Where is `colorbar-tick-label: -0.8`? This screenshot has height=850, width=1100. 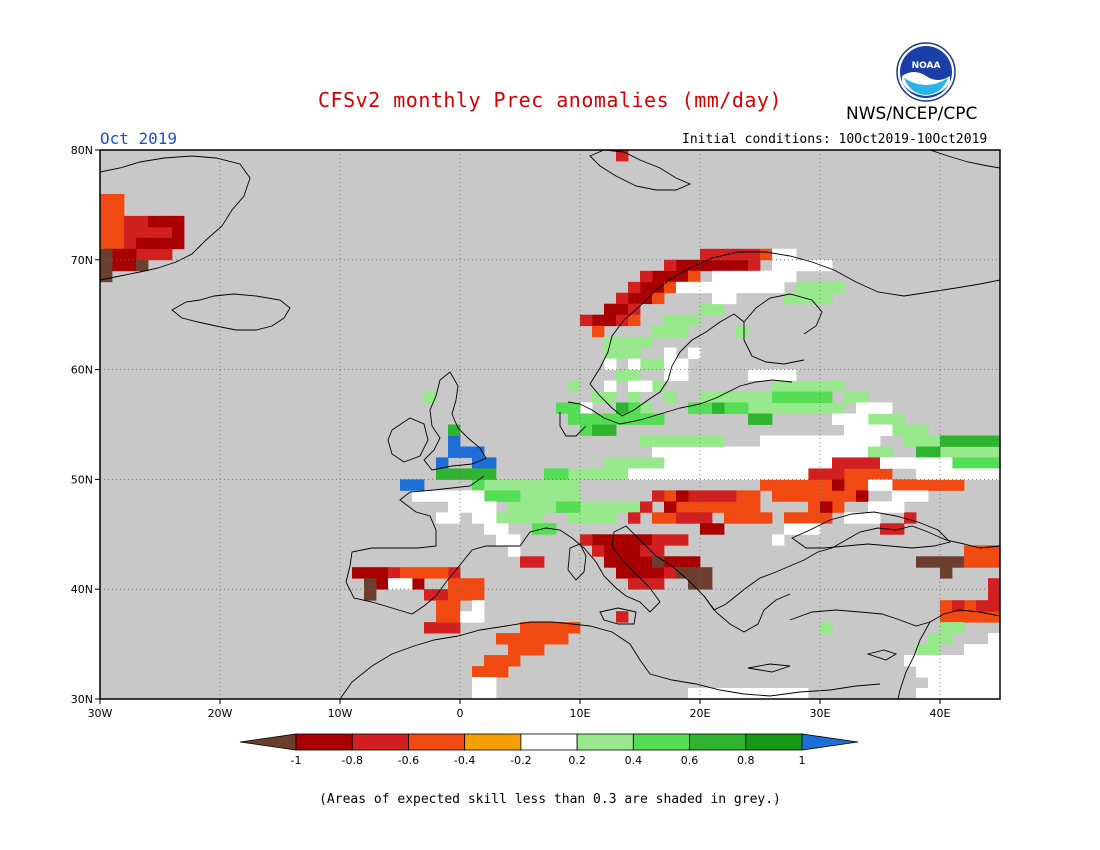 colorbar-tick-label: -0.8 is located at coordinates (351, 760).